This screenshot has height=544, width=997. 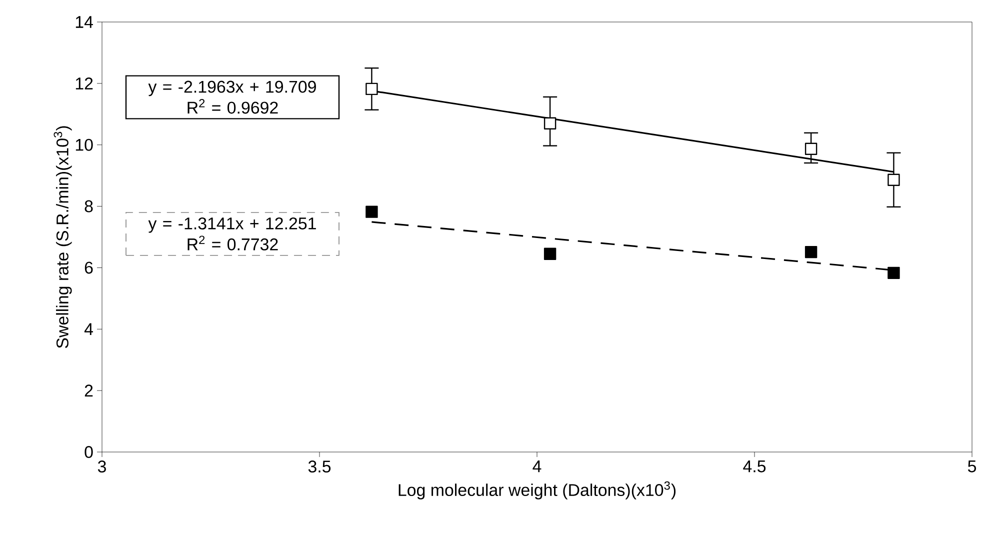 What do you see at coordinates (63, 237) in the screenshot?
I see `y-axis-title: Swelling rate (S.R./min)(x10$^{3}$)` at bounding box center [63, 237].